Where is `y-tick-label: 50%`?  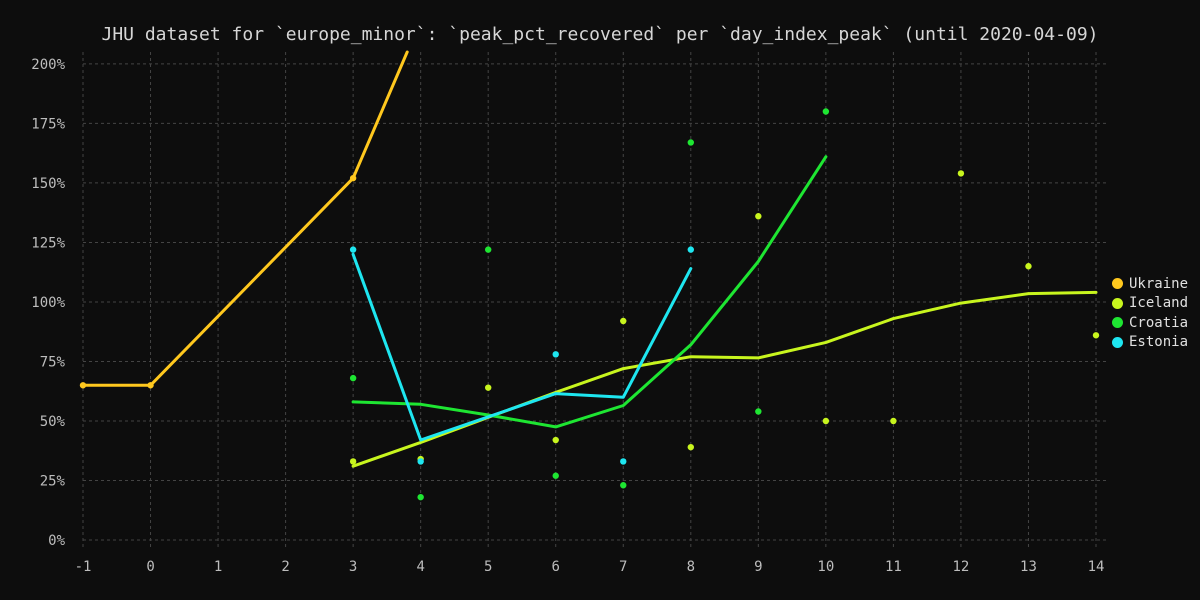
y-tick-label: 50% is located at coordinates (53, 422).